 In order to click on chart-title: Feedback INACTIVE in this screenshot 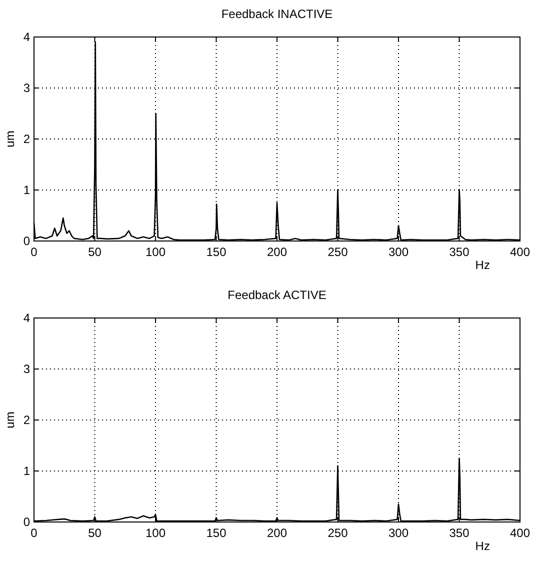, I will do `click(277, 14)`.